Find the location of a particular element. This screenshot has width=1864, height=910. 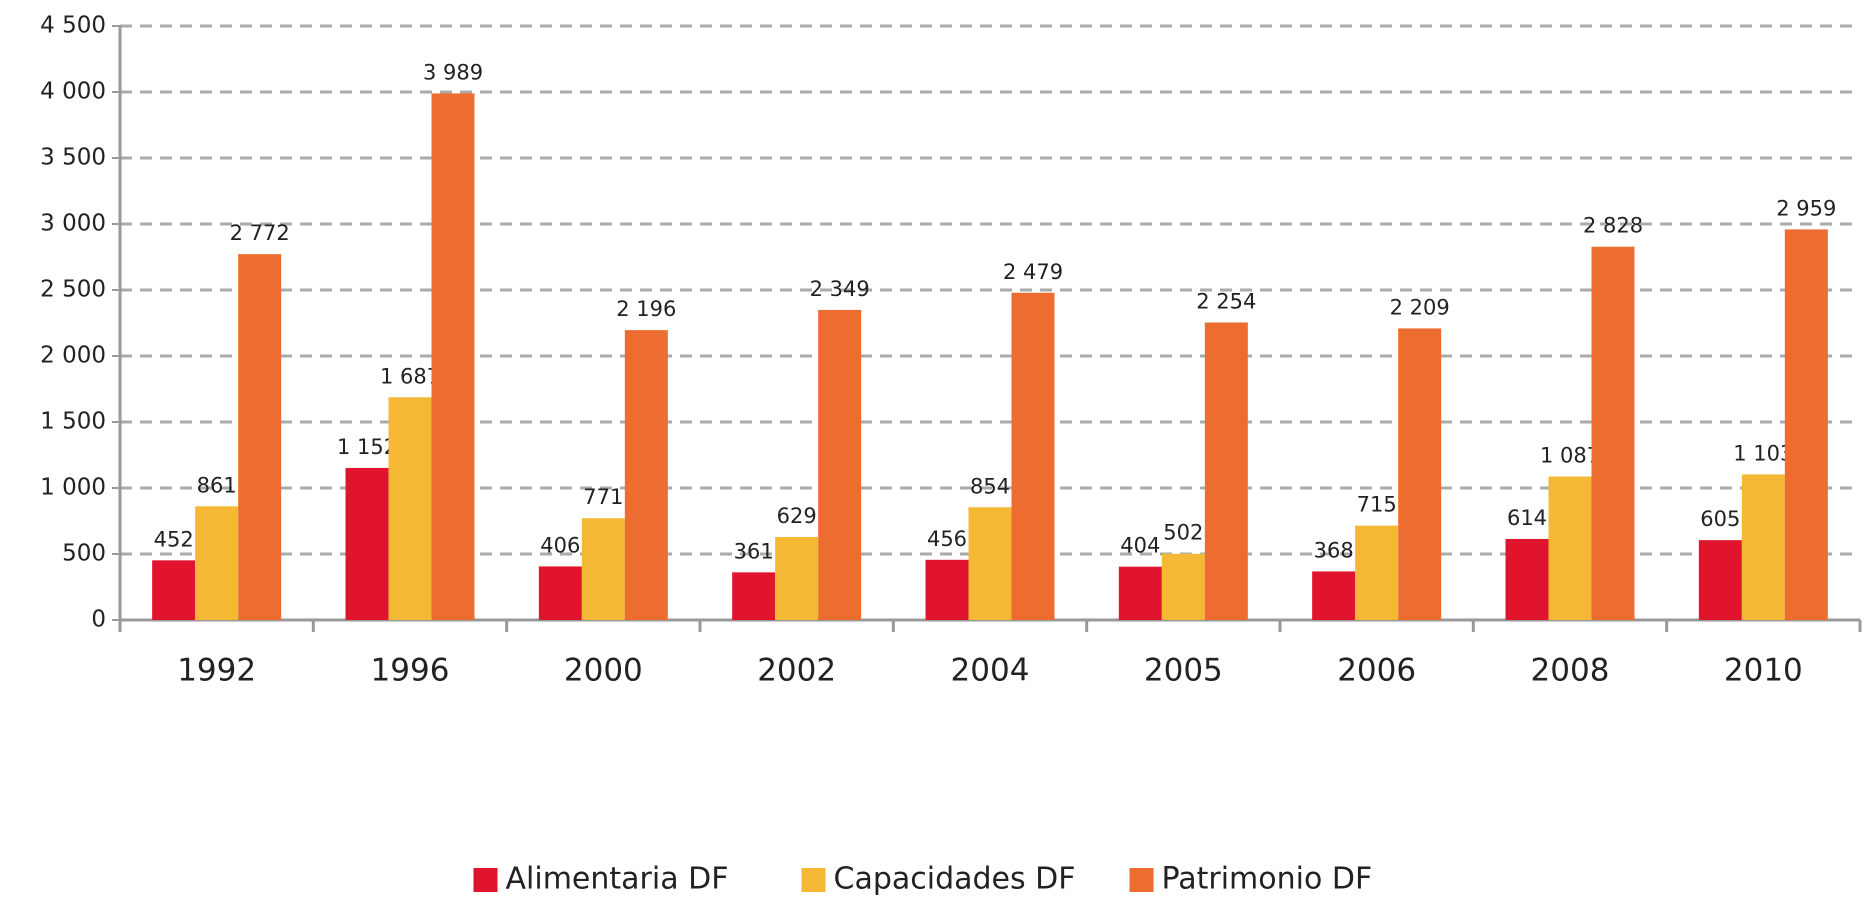

x-tick-label: 2010 is located at coordinates (1763, 671).